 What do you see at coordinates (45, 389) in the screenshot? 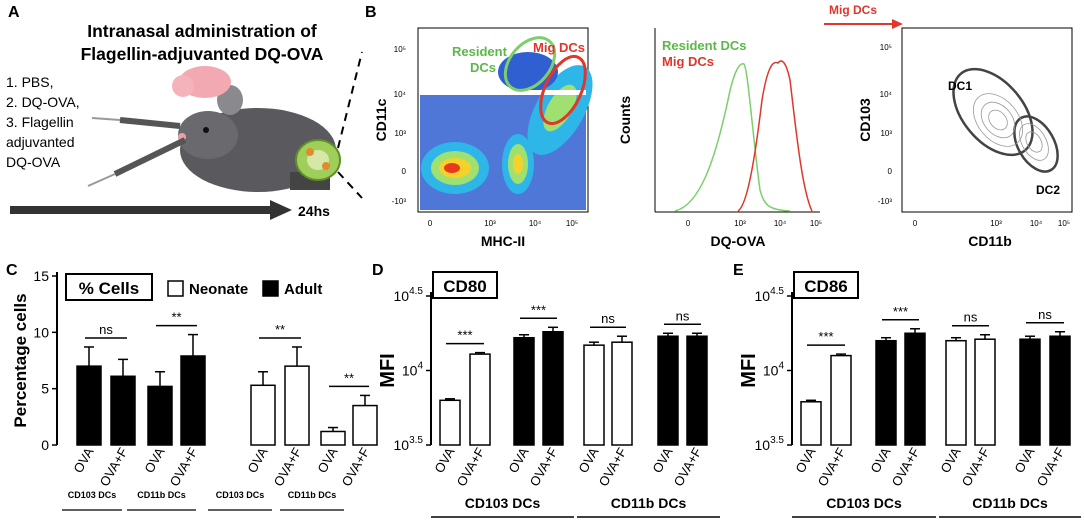
I see `y-tick-label: 5` at bounding box center [45, 389].